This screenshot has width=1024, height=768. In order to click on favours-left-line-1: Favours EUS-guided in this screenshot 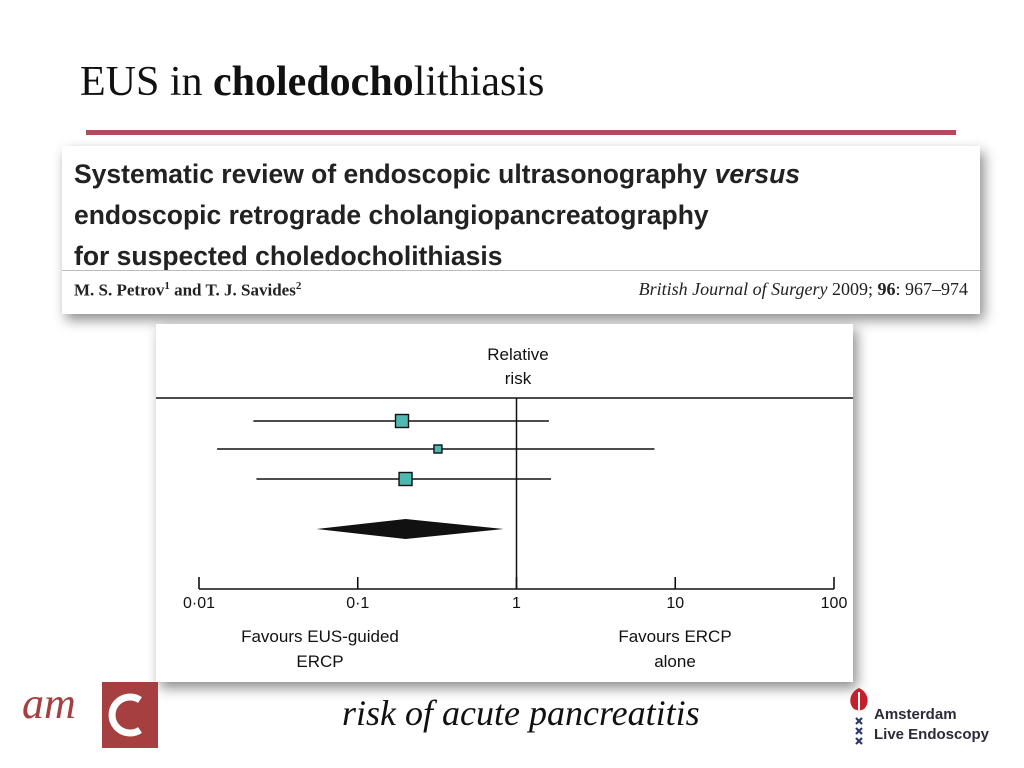, I will do `click(320, 636)`.